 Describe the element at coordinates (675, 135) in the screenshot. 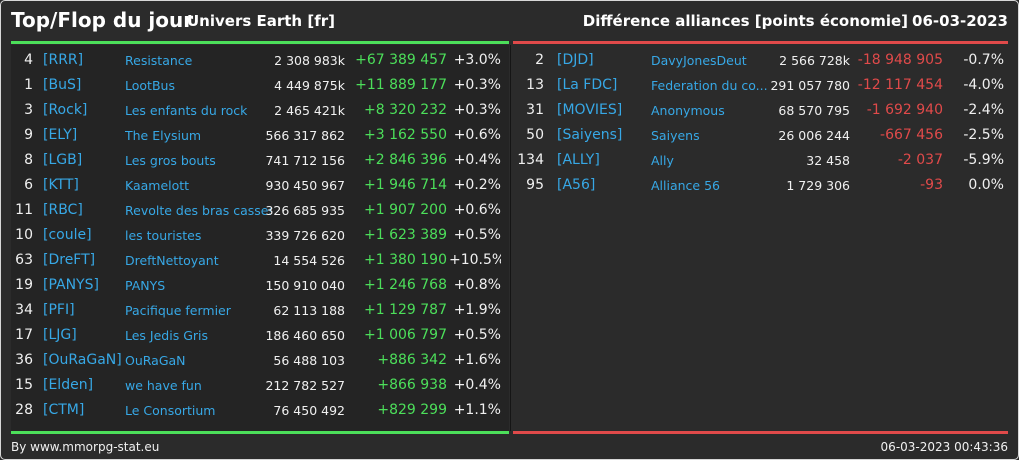

I see `alliance-name-link: Saiyens` at that location.